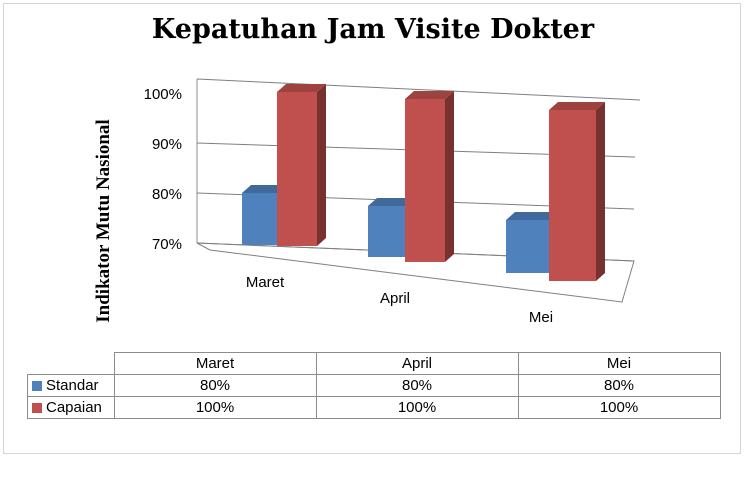 Image resolution: width=746 pixels, height=477 pixels. Describe the element at coordinates (265, 282) in the screenshot. I see `x-tick-label: Maret` at that location.